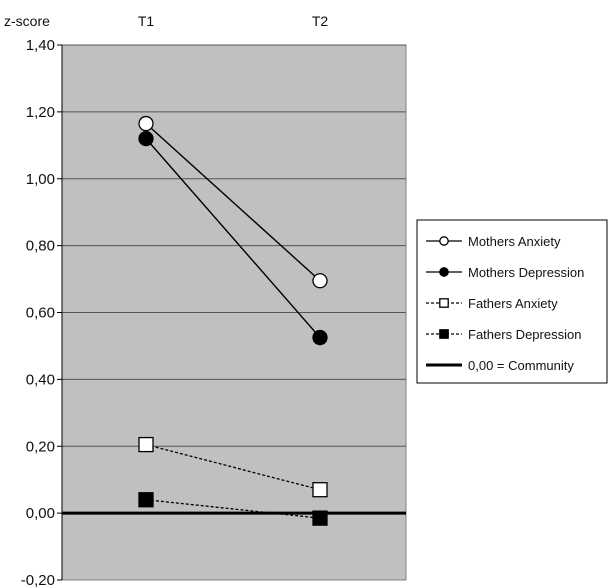  I want to click on legend-item: Mothers Anxiety, so click(493, 241).